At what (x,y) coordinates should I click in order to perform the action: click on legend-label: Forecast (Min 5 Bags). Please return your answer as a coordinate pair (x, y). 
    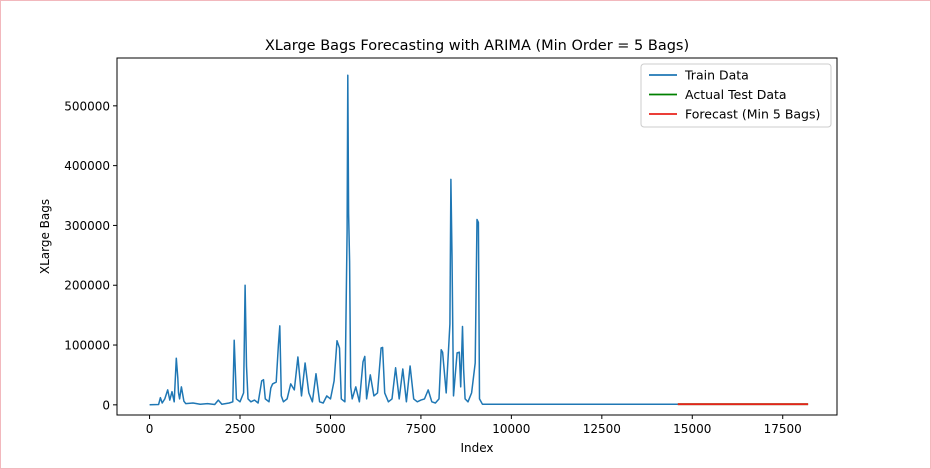
    Looking at the image, I should click on (752, 114).